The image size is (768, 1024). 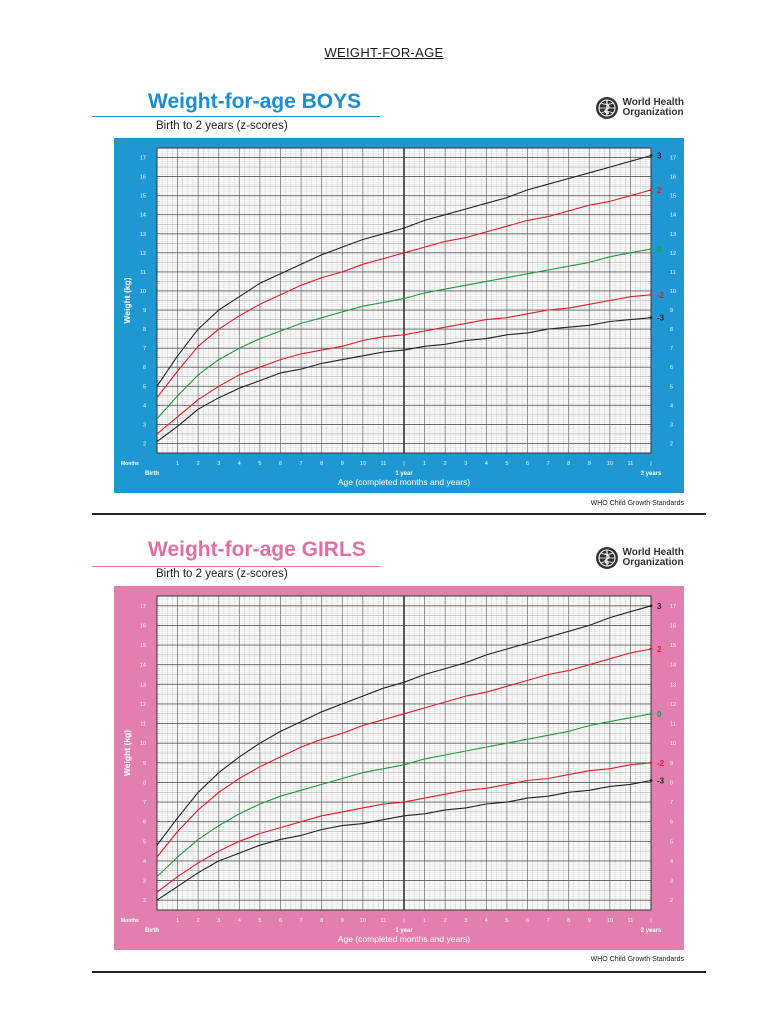 I want to click on y-tick-label-right: 14, so click(x=673, y=666).